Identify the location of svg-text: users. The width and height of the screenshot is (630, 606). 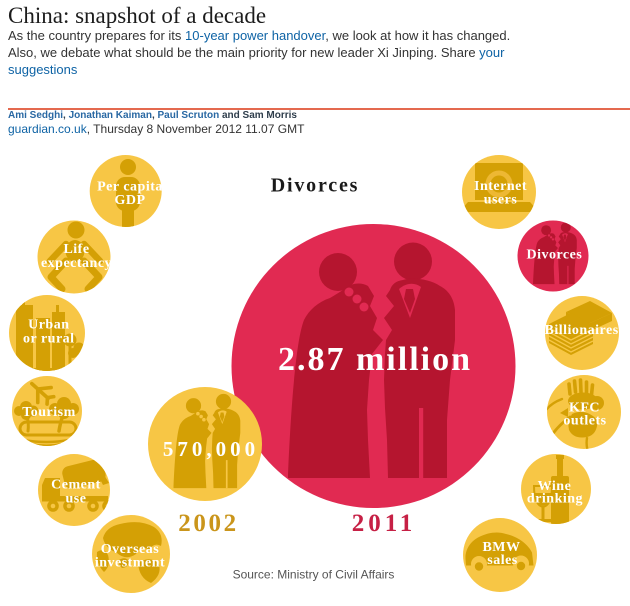
(501, 200).